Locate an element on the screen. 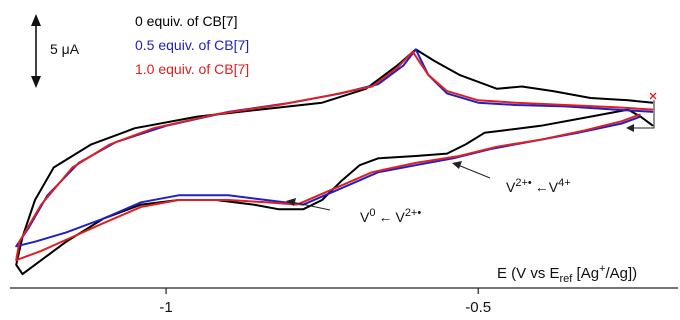 This screenshot has height=320, width=680. scale-bar-label: 5 μA is located at coordinates (65, 49).